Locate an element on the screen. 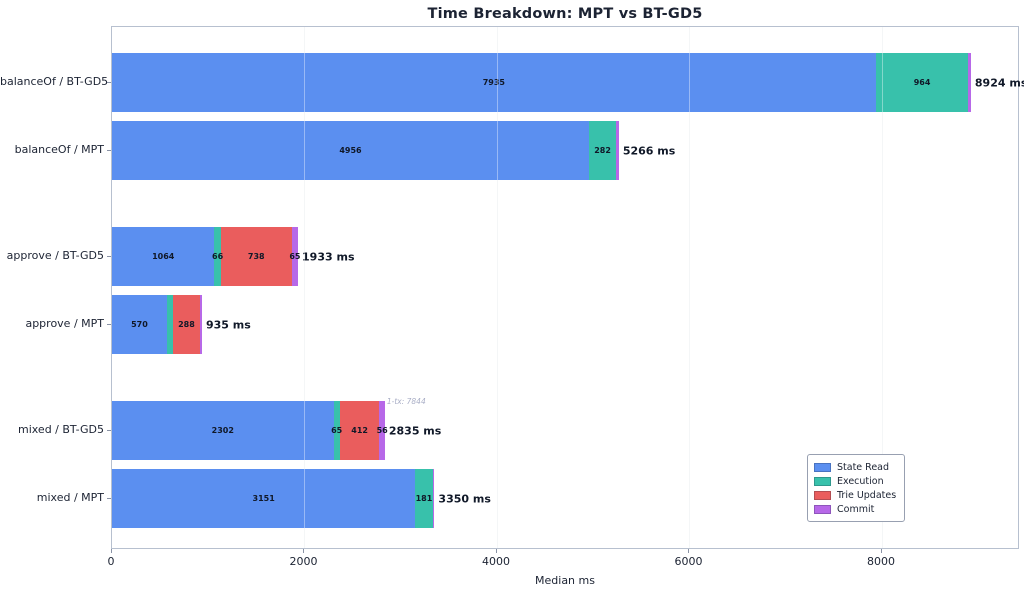 The image size is (1024, 594). bar-mixed-bt-gd5: 2302 65 412 56 2835 ms 1-tx: 7844 is located at coordinates (276, 428).